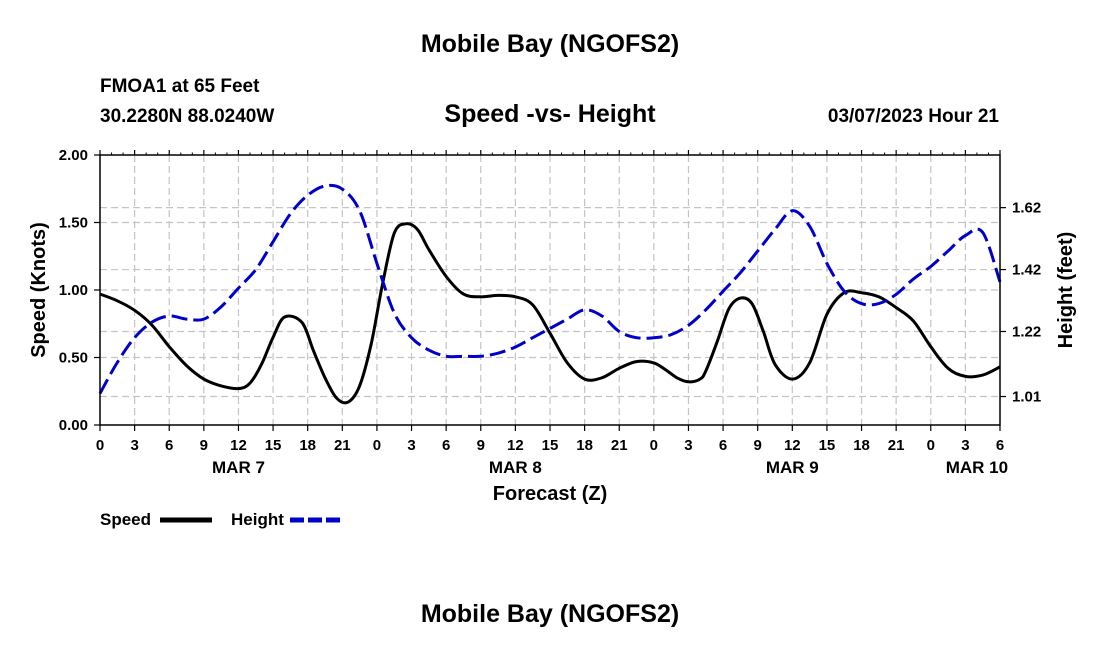 The width and height of the screenshot is (1100, 650). What do you see at coordinates (238, 467) in the screenshot?
I see `date-label: MAR 7` at bounding box center [238, 467].